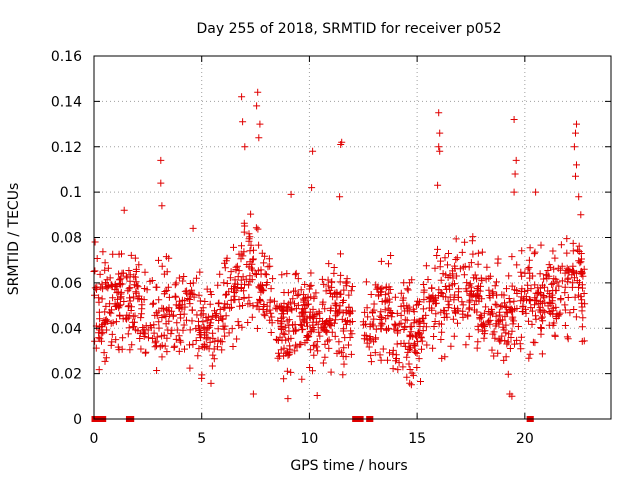  Describe the element at coordinates (94, 439) in the screenshot. I see `x-tick-label: 0` at that location.